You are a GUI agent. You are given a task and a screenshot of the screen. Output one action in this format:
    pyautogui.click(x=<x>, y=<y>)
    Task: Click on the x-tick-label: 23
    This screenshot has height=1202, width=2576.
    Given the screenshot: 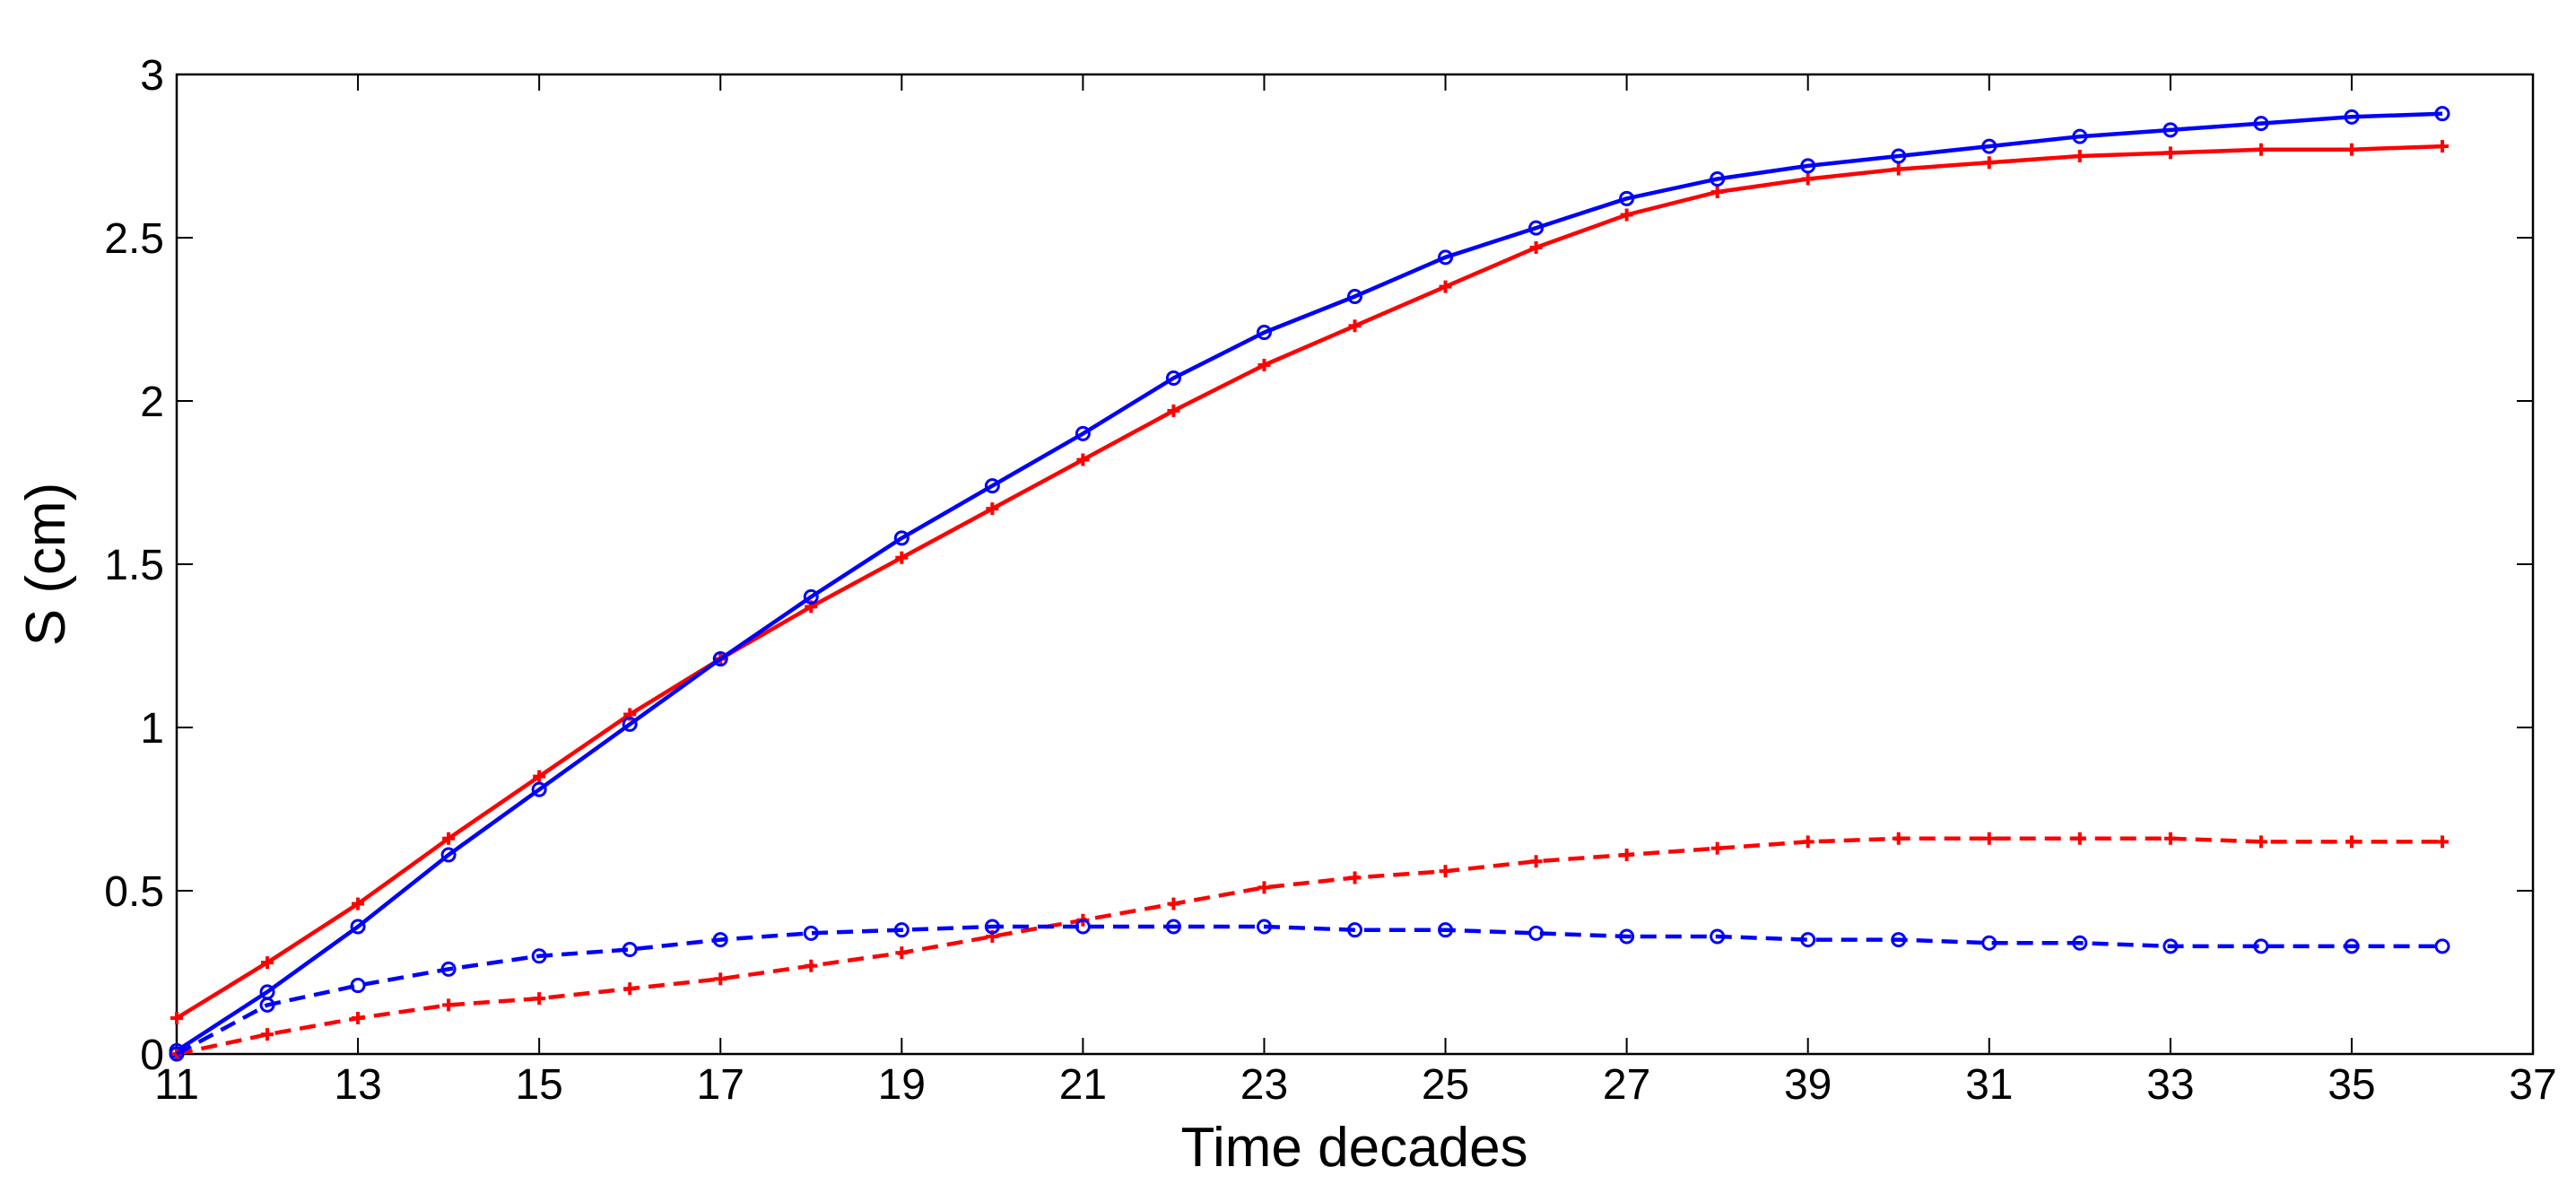 What is the action you would take?
    pyautogui.click(x=1264, y=1085)
    